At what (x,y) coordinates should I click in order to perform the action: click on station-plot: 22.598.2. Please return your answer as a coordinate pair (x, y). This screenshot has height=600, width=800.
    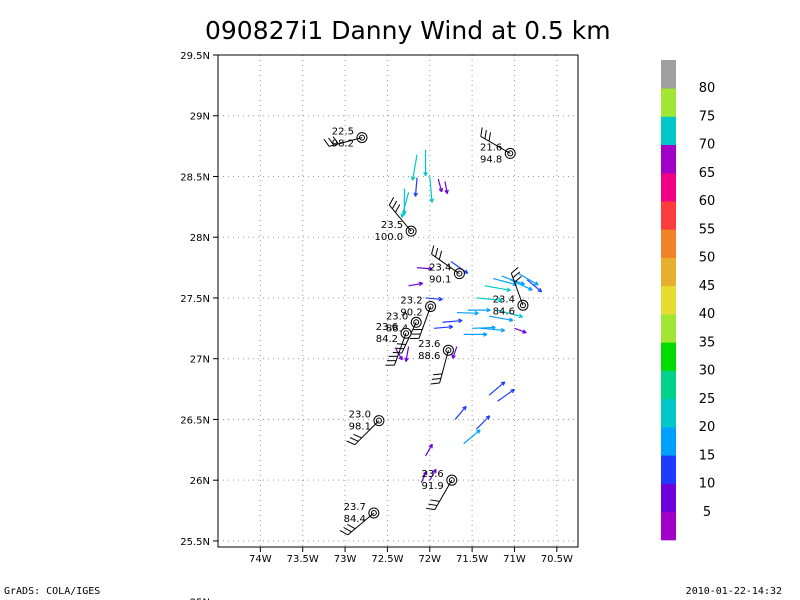
    Looking at the image, I should click on (345, 138).